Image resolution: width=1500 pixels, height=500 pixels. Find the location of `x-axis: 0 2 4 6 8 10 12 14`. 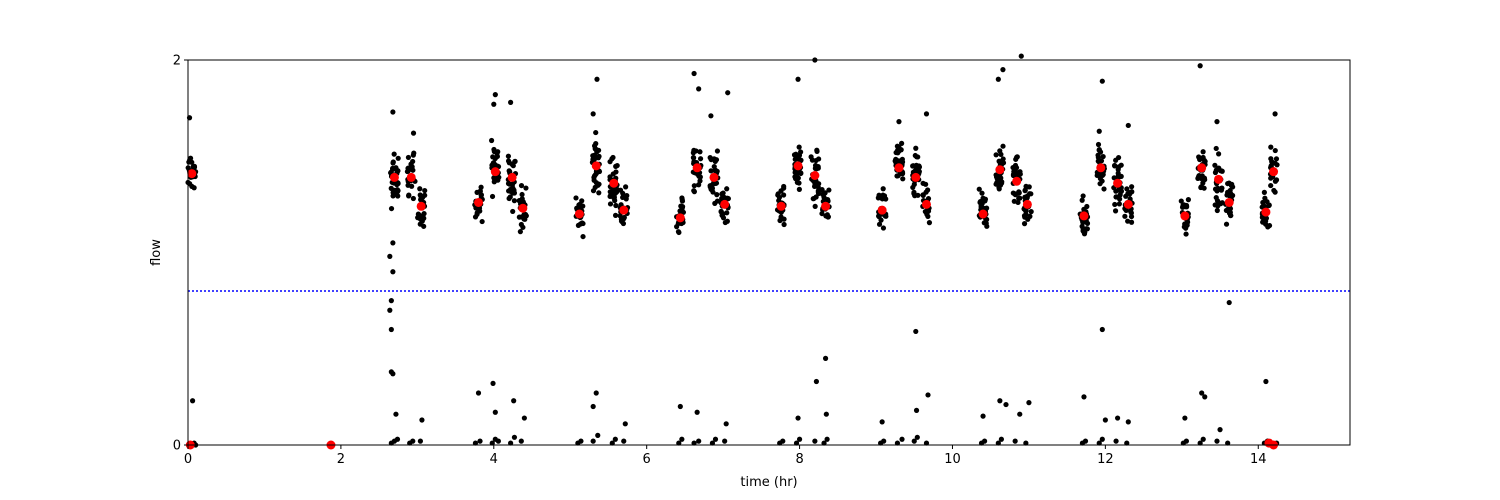

x-axis: 0 2 4 6 8 10 12 14 is located at coordinates (725, 456).